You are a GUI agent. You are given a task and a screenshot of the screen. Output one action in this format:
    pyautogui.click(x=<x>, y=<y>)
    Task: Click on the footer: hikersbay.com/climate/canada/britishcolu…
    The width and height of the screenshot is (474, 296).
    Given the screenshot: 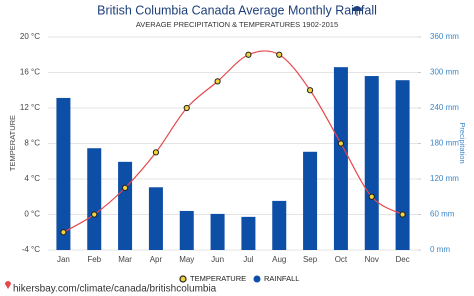 What is the action you would take?
    pyautogui.click(x=115, y=289)
    